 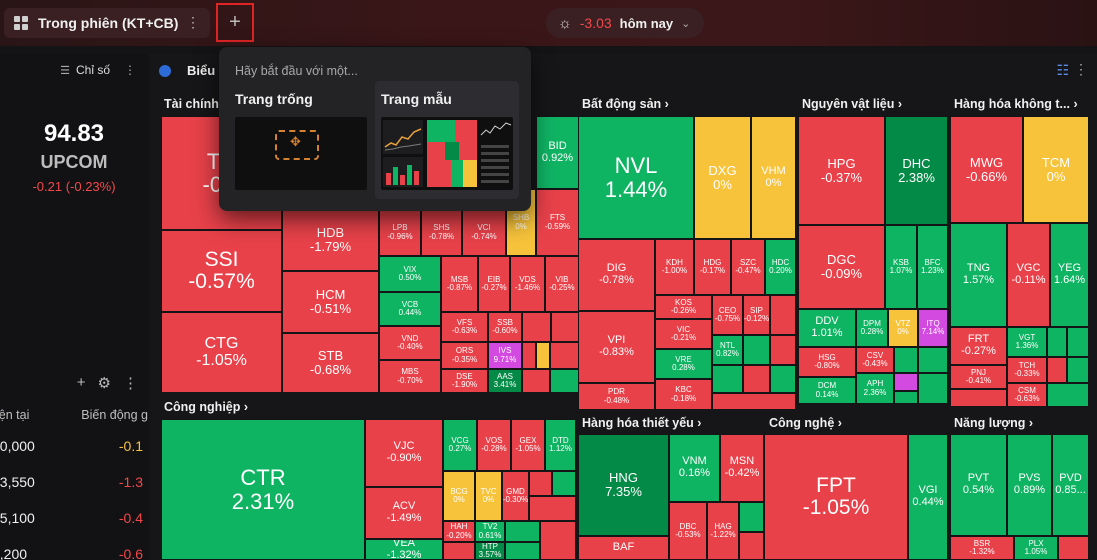 What do you see at coordinates (410, 274) in the screenshot?
I see `heatmap-tile-vix: VIX 0.50%` at bounding box center [410, 274].